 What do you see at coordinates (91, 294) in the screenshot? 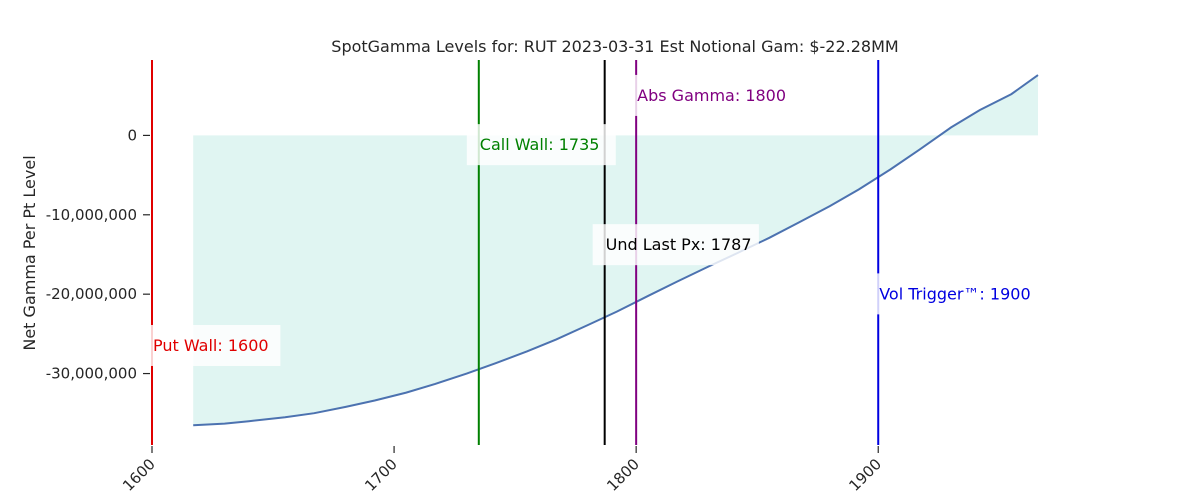
I see `y-tick-label: -20,000,000` at bounding box center [91, 294].